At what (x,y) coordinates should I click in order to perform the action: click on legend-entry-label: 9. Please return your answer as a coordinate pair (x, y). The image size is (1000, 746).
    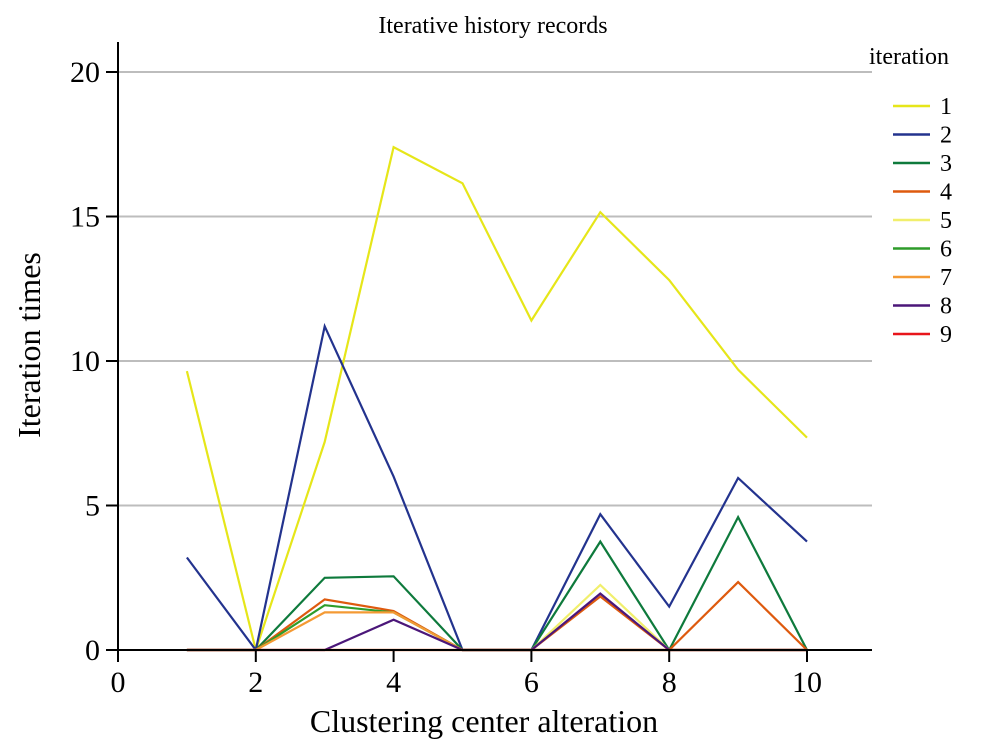
    Looking at the image, I should click on (946, 335).